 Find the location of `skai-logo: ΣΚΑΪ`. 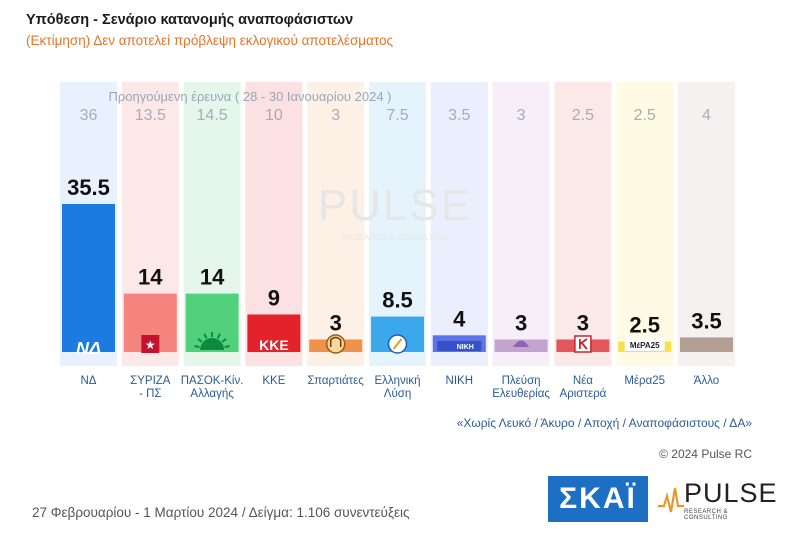

skai-logo: ΣΚΑΪ is located at coordinates (598, 499).